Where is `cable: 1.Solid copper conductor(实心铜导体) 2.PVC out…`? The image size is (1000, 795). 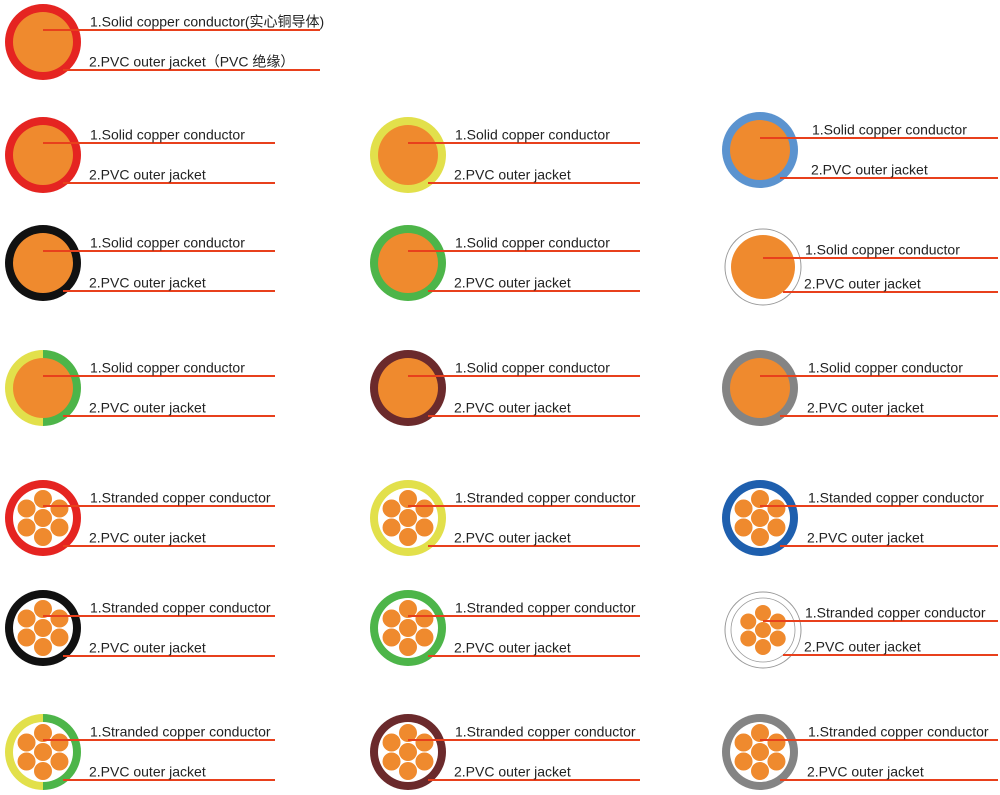
cable: 1.Solid copper conductor(实心铜导体) 2.PVC out… is located at coordinates (164, 42).